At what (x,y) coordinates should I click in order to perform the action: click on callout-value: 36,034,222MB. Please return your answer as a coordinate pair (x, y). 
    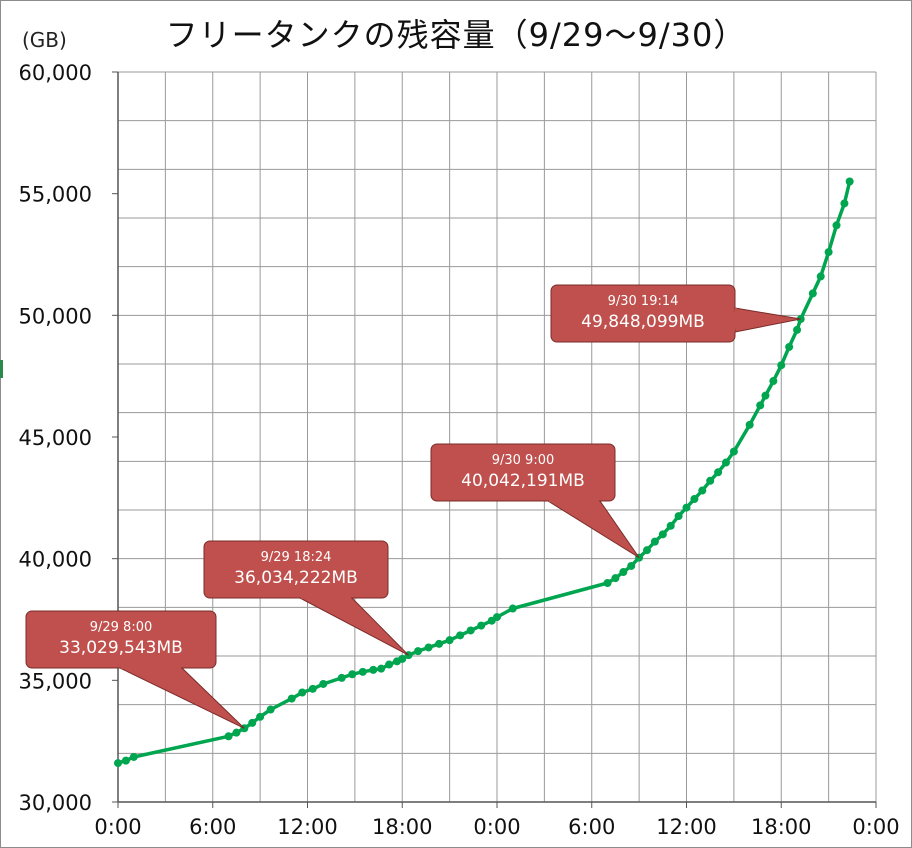
    Looking at the image, I should click on (296, 578).